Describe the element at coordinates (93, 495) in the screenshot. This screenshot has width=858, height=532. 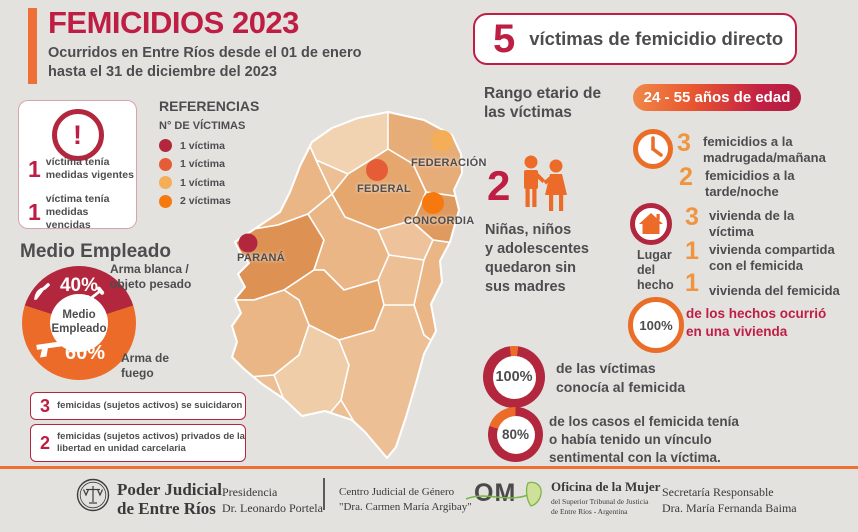
I see `judicial-emblem-icon` at that location.